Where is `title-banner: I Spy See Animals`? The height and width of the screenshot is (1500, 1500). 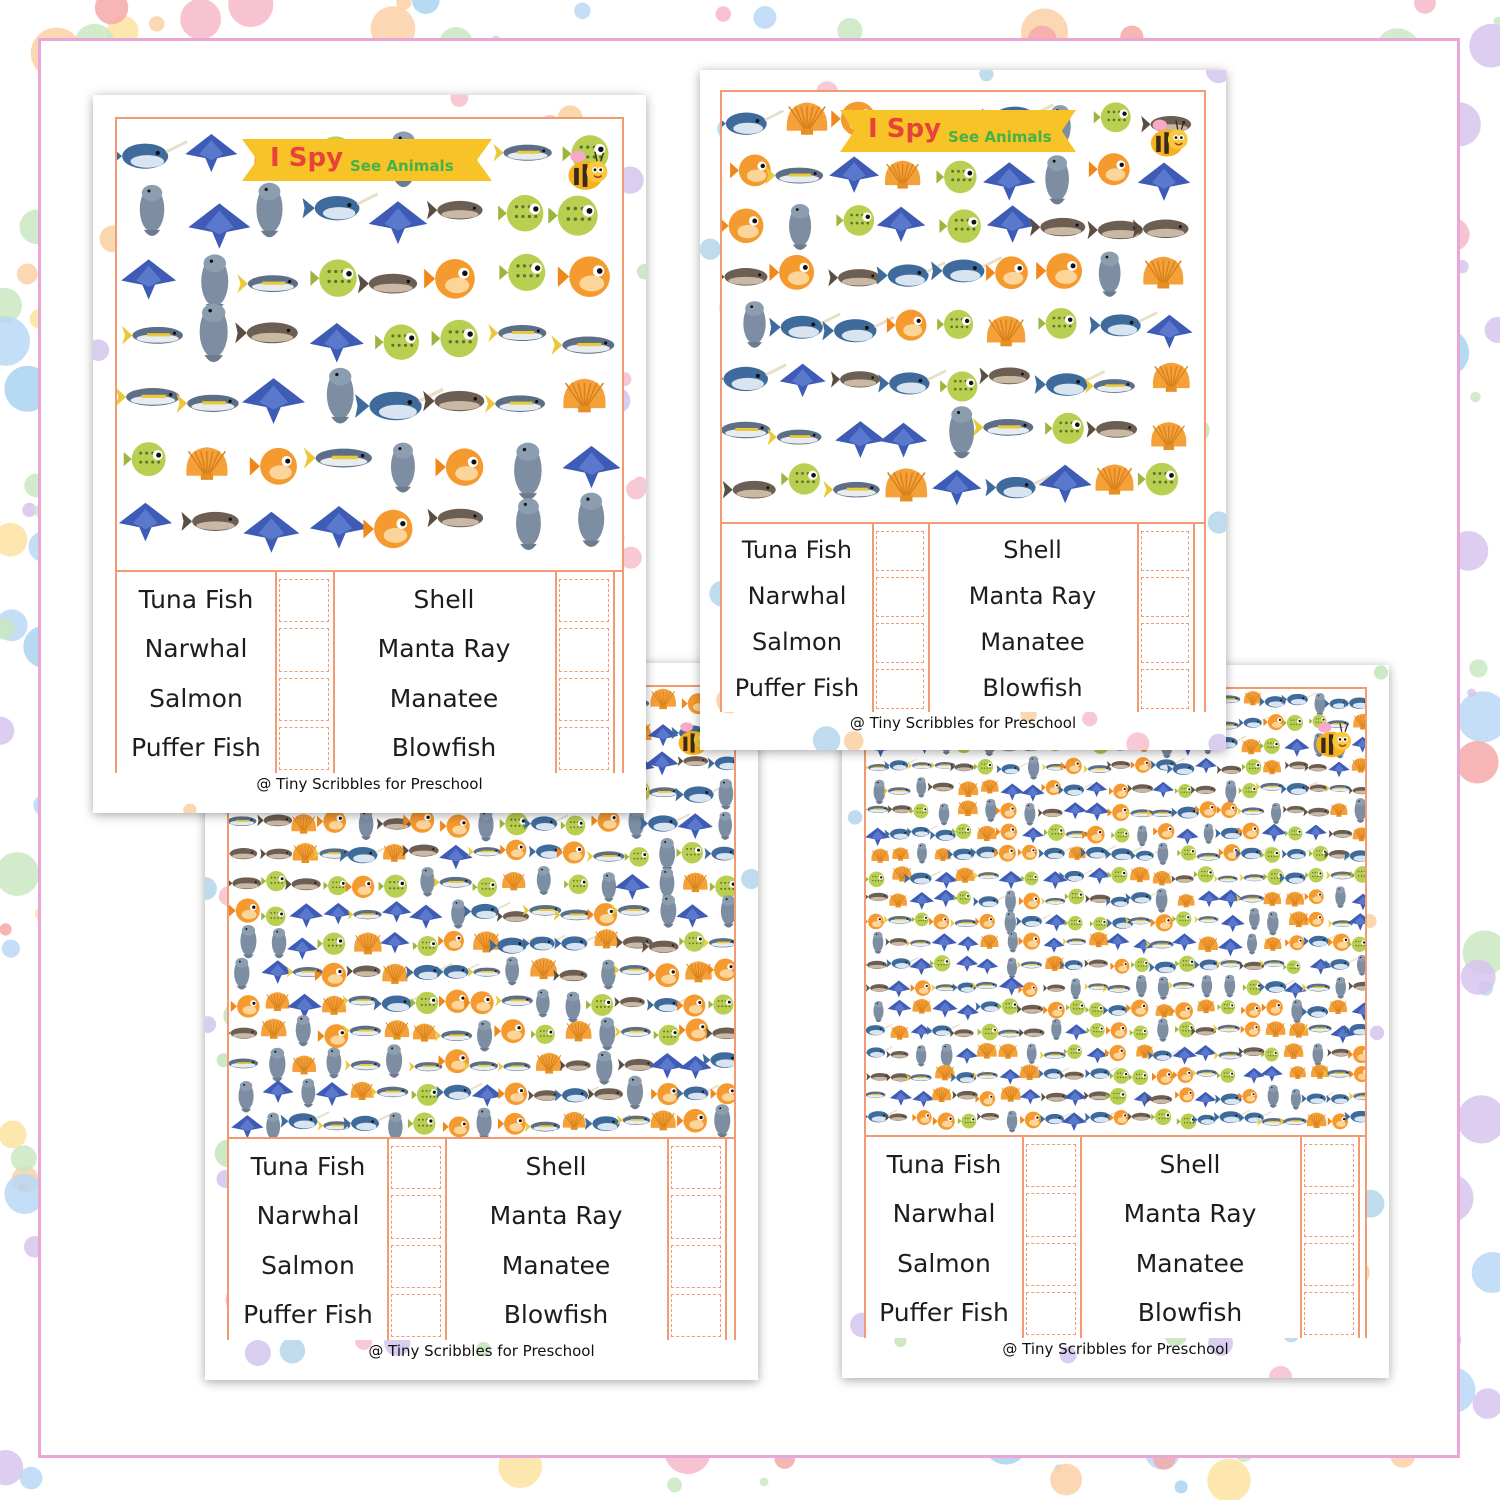
title-banner: I Spy See Animals is located at coordinates (958, 131).